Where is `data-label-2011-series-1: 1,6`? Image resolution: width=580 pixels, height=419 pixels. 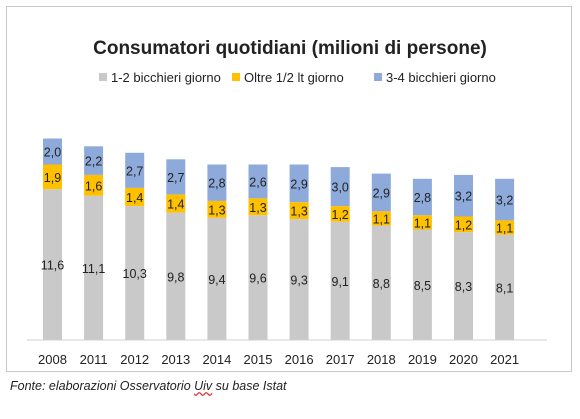 data-label-2011-series-1: 1,6 is located at coordinates (93, 186).